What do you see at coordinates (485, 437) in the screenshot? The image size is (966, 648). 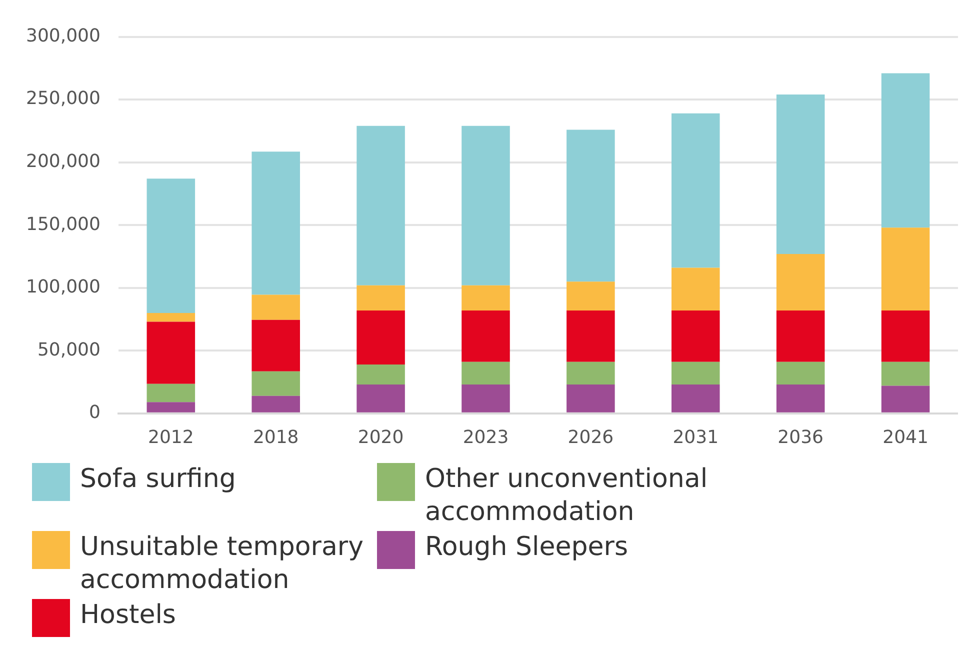 I see `x-tick-label: 2023` at bounding box center [485, 437].